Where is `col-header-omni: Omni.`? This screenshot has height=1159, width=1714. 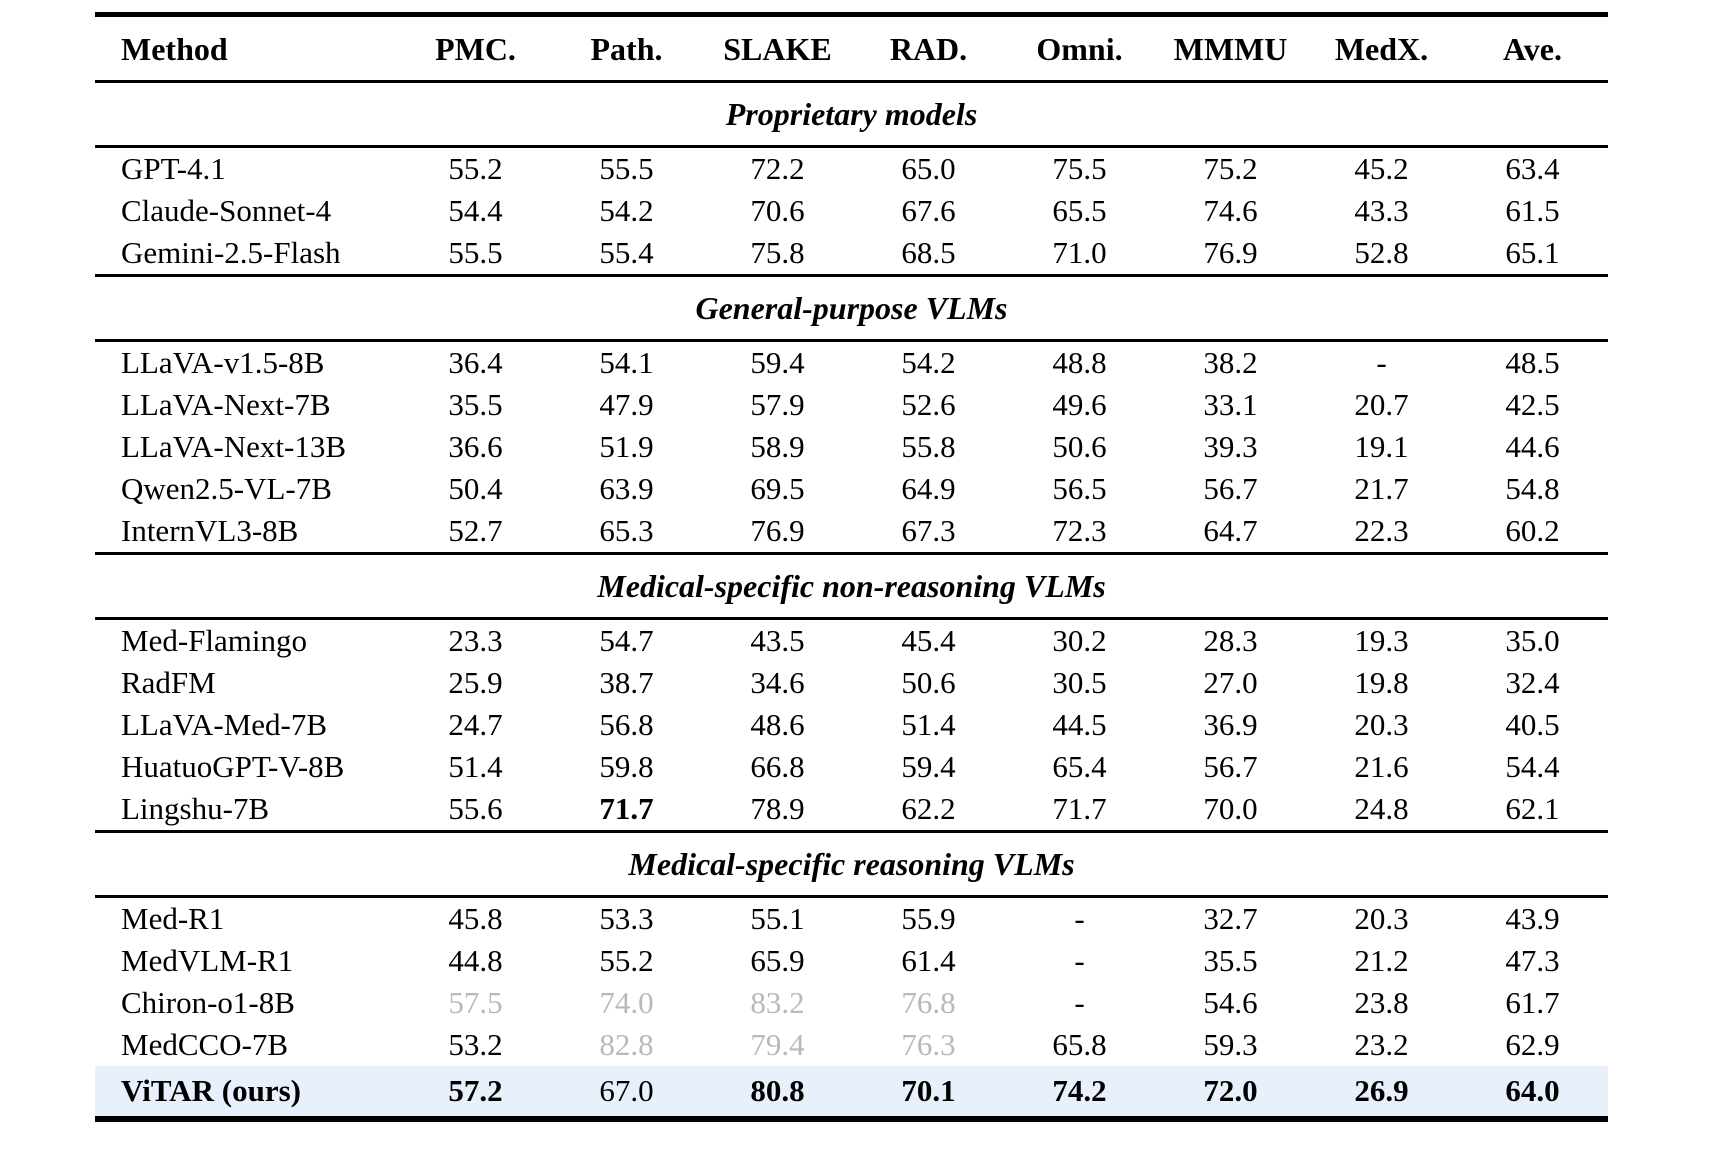 col-header-omni: Omni. is located at coordinates (1079, 48).